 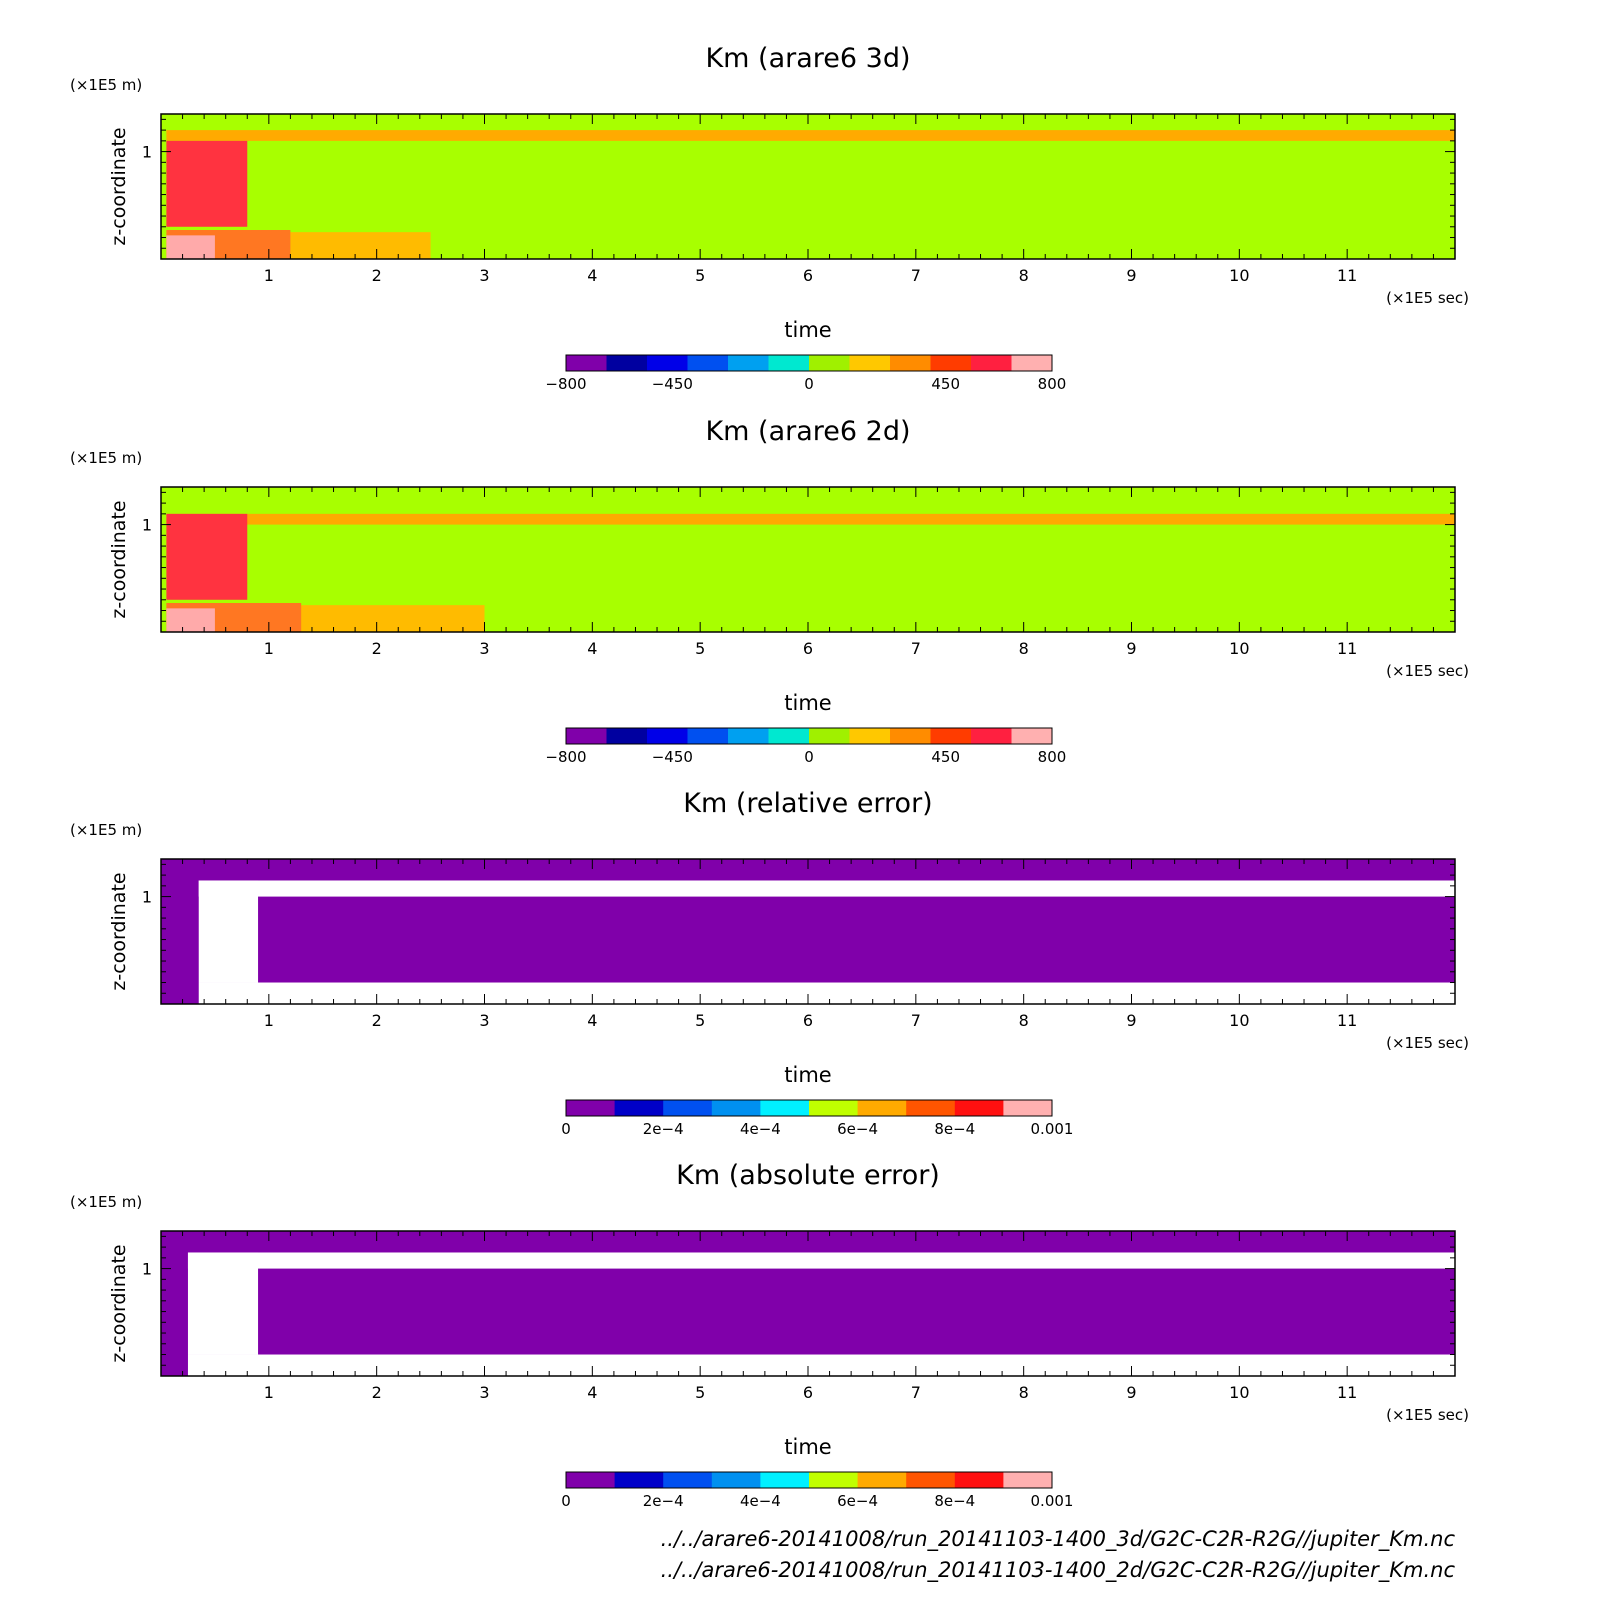 What do you see at coordinates (663, 1501) in the screenshot?
I see `colorbar-tick-label: 2e−4` at bounding box center [663, 1501].